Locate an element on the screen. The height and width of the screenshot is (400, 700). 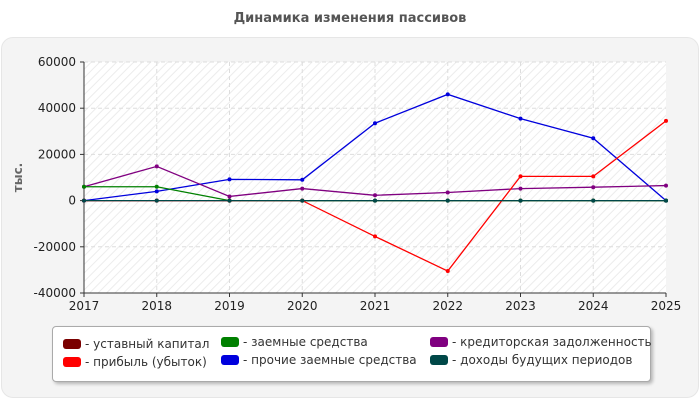
legend-item: - доходы будущих периодов is located at coordinates (531, 360).